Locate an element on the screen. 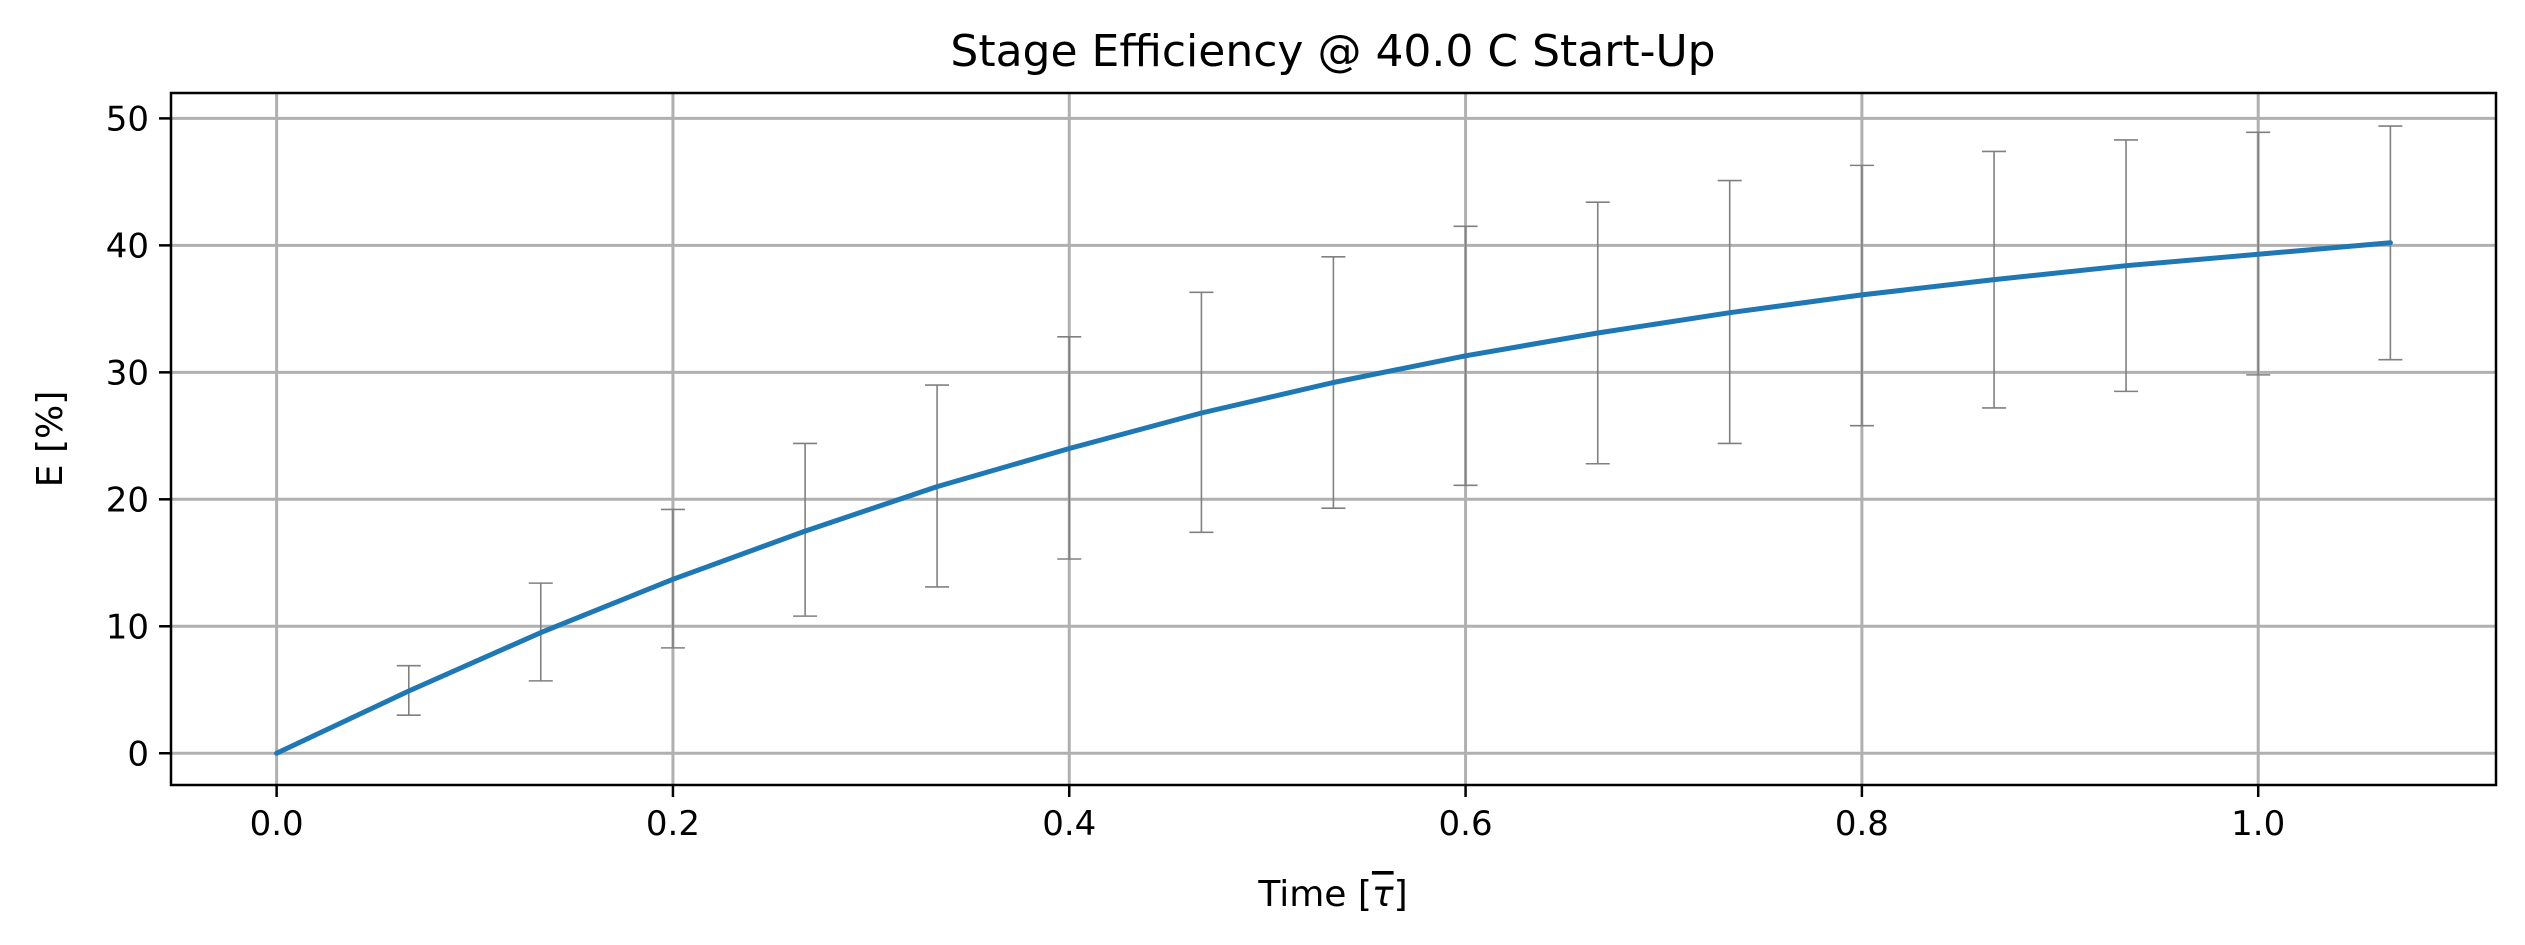  x-axis-label-symbol: τ is located at coordinates (1383, 894).